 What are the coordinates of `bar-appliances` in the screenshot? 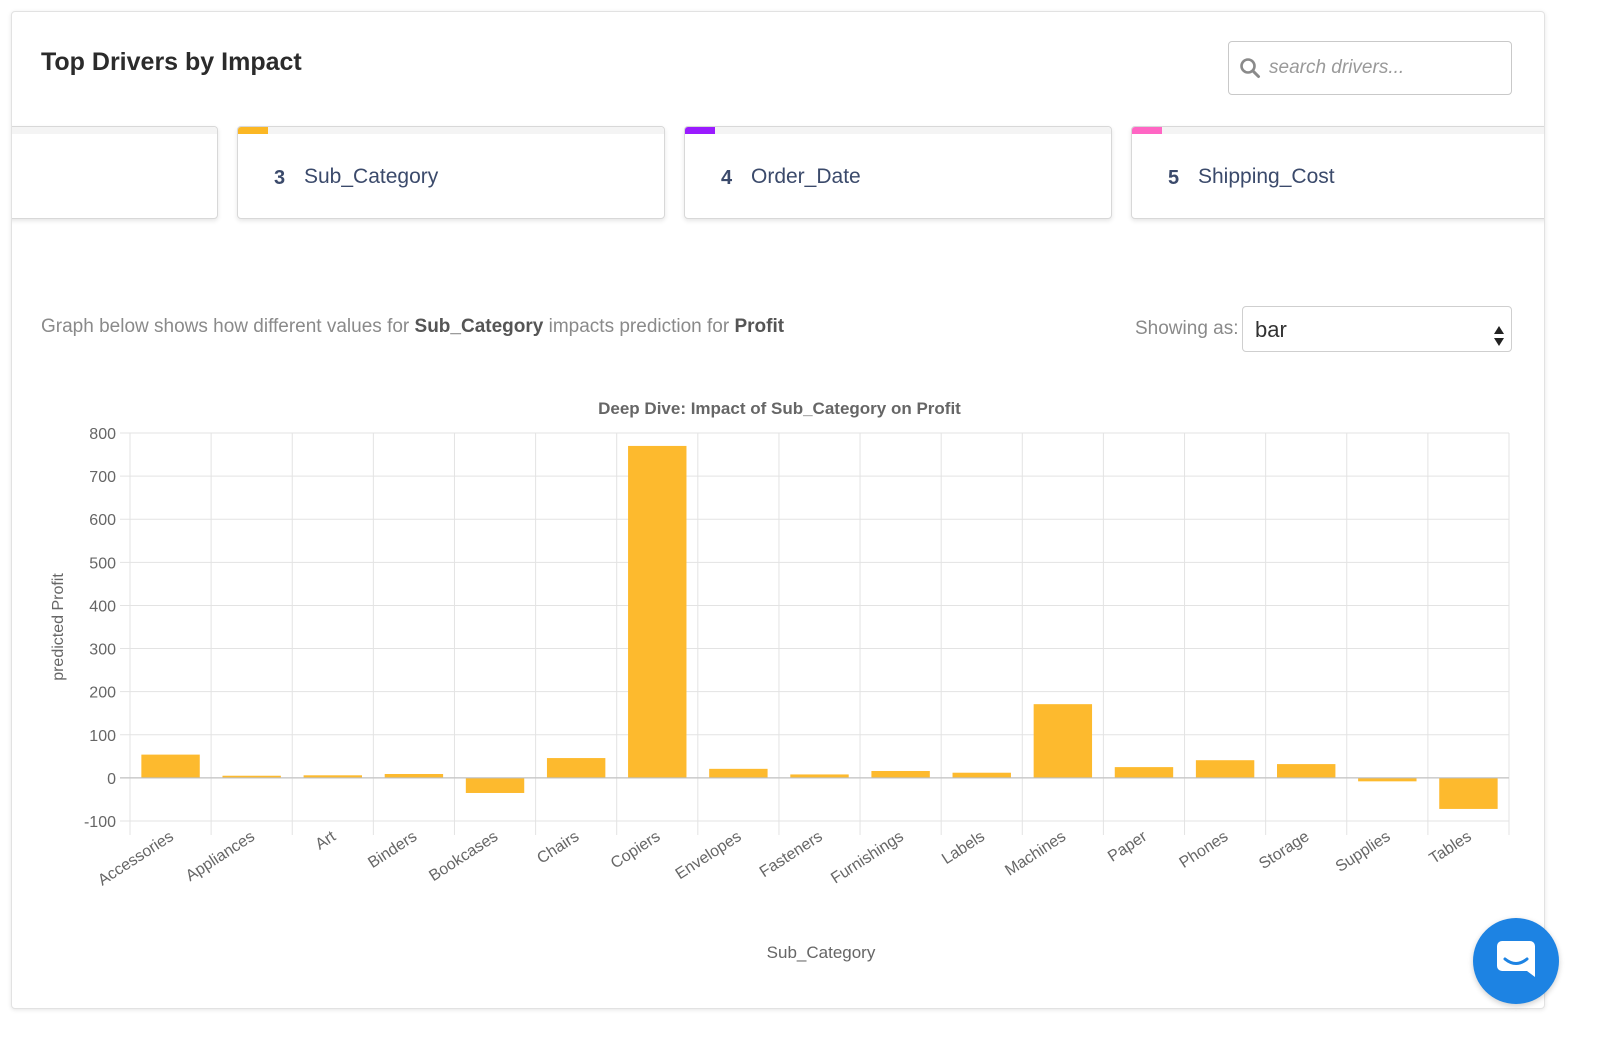 It's located at (251, 776).